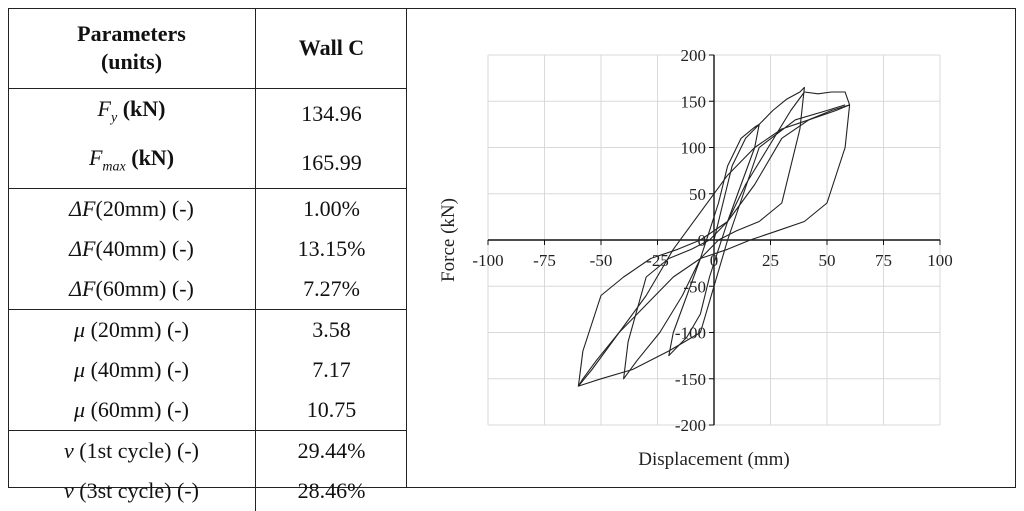 The image size is (1024, 511). Describe the element at coordinates (702, 240) in the screenshot. I see `y-tick-label: 0` at that location.